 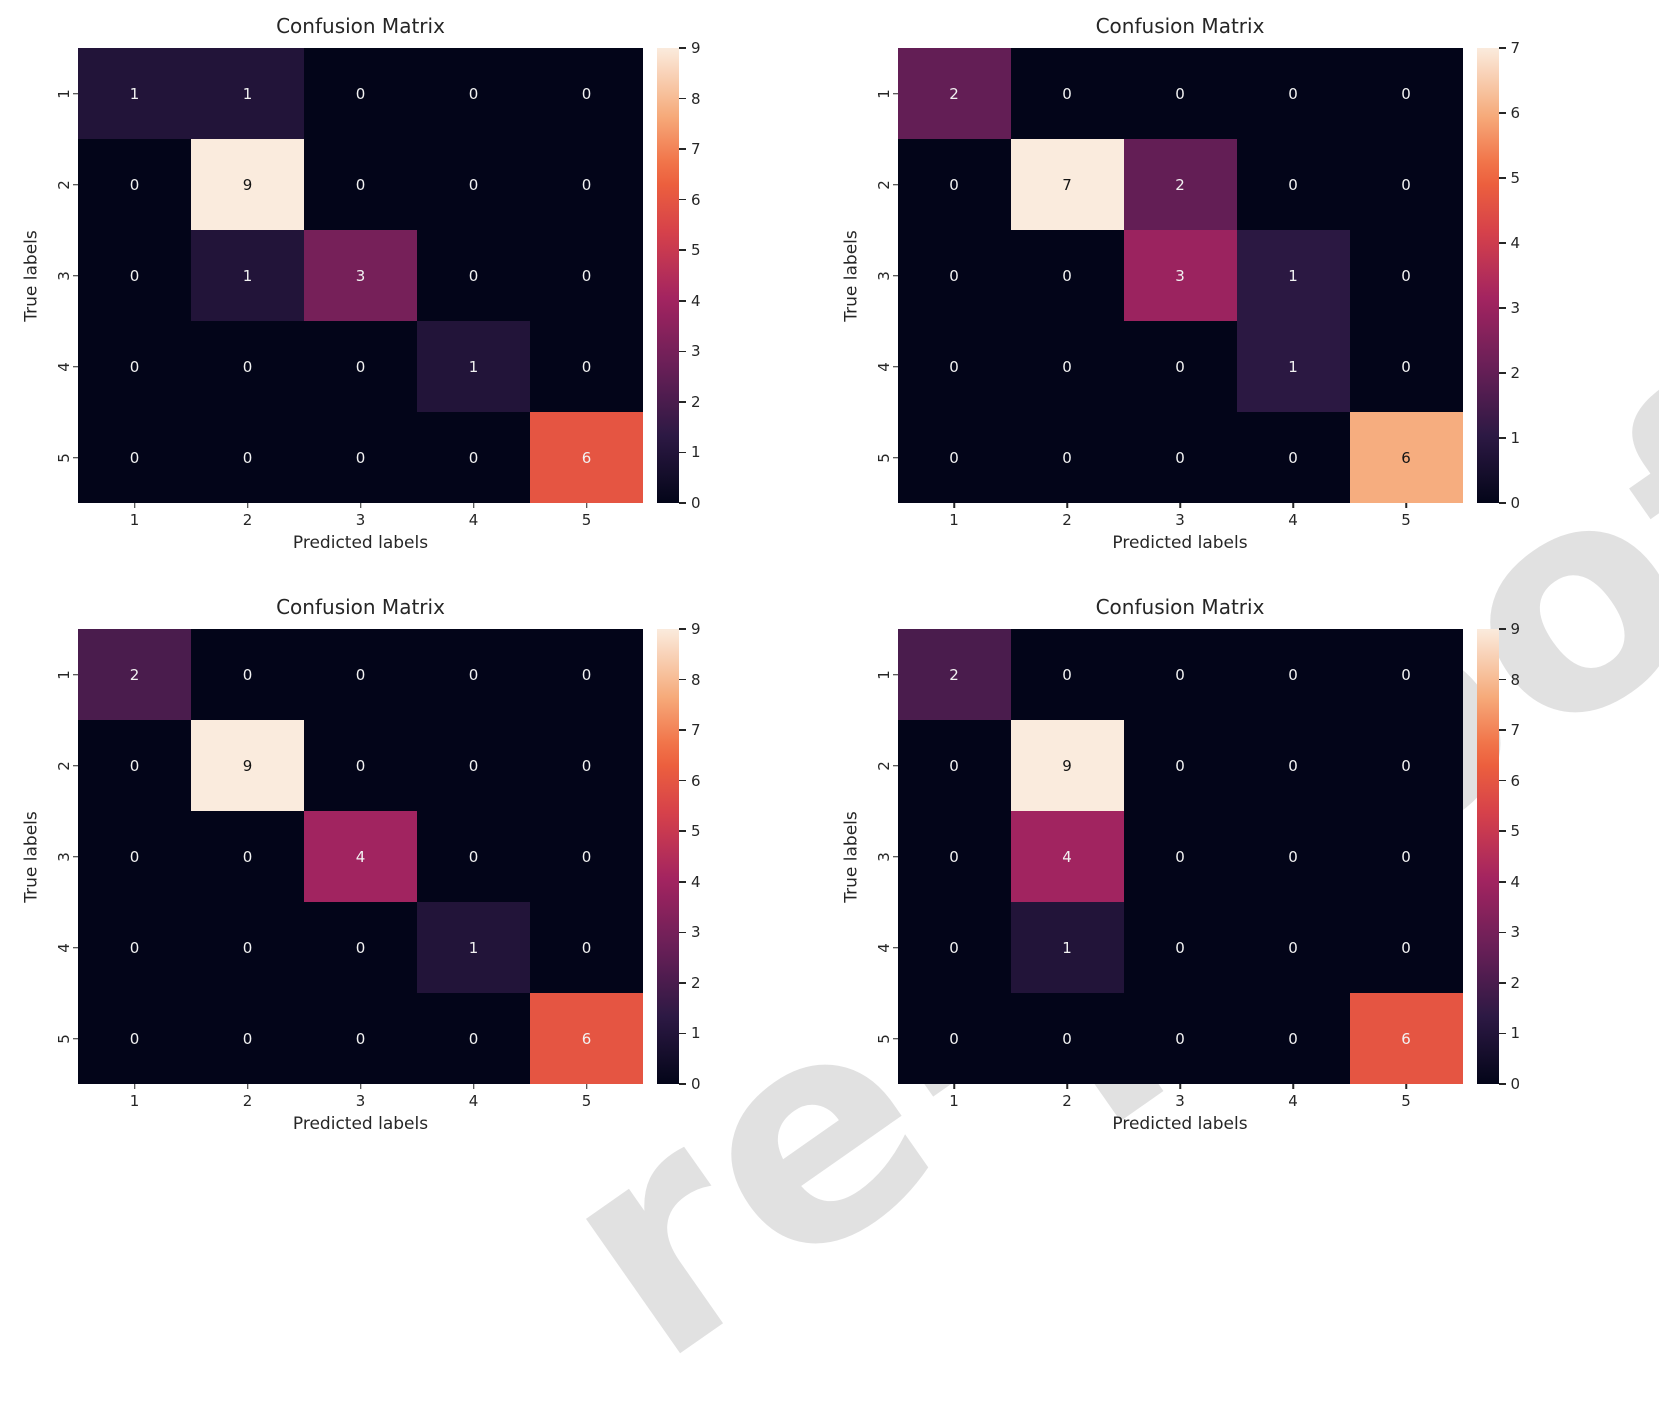 What do you see at coordinates (586, 1038) in the screenshot?
I see `heatmap-cell: 6` at bounding box center [586, 1038].